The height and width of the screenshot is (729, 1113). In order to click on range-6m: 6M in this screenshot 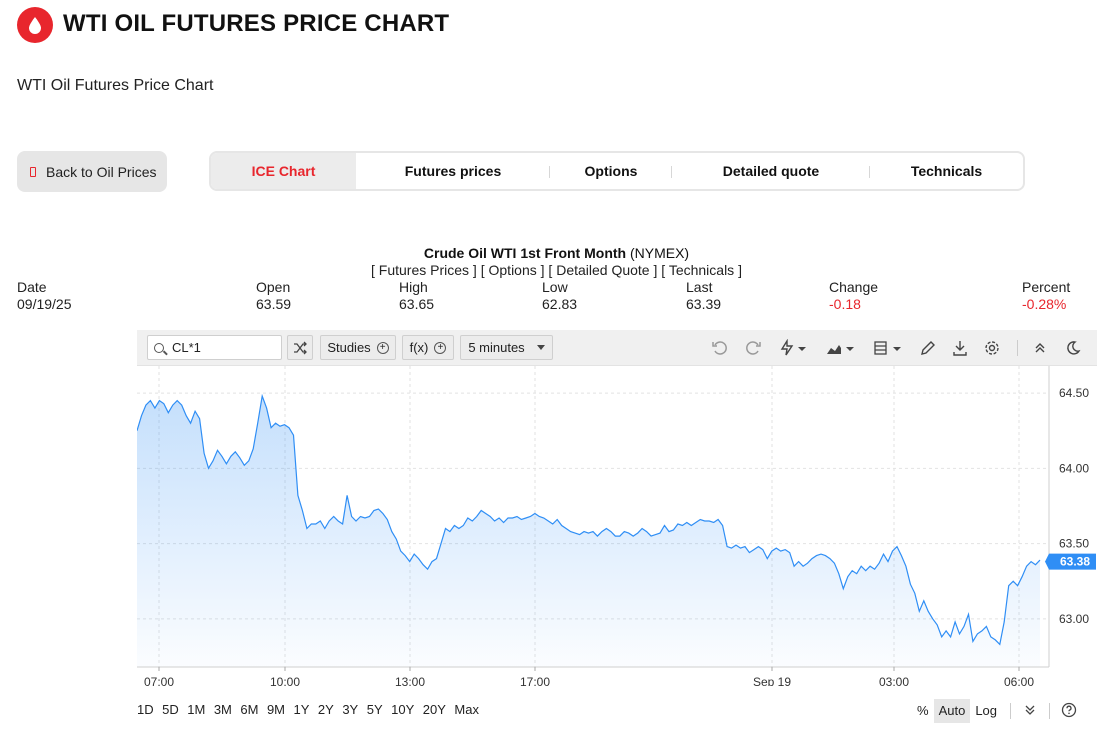, I will do `click(249, 709)`.